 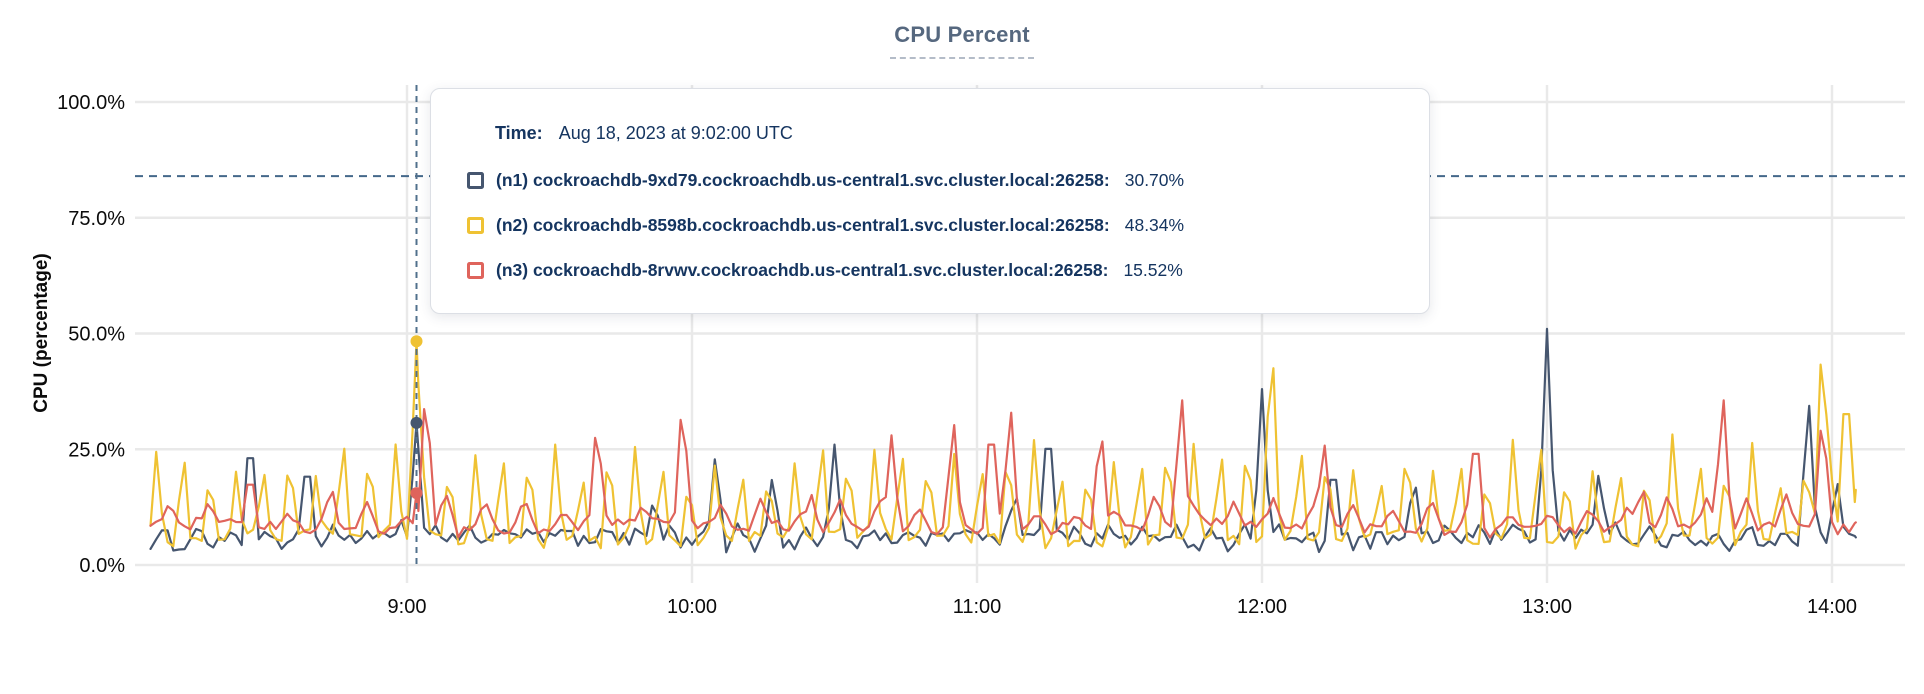 What do you see at coordinates (1154, 180) in the screenshot?
I see `tooltip-series-value: 30.70%` at bounding box center [1154, 180].